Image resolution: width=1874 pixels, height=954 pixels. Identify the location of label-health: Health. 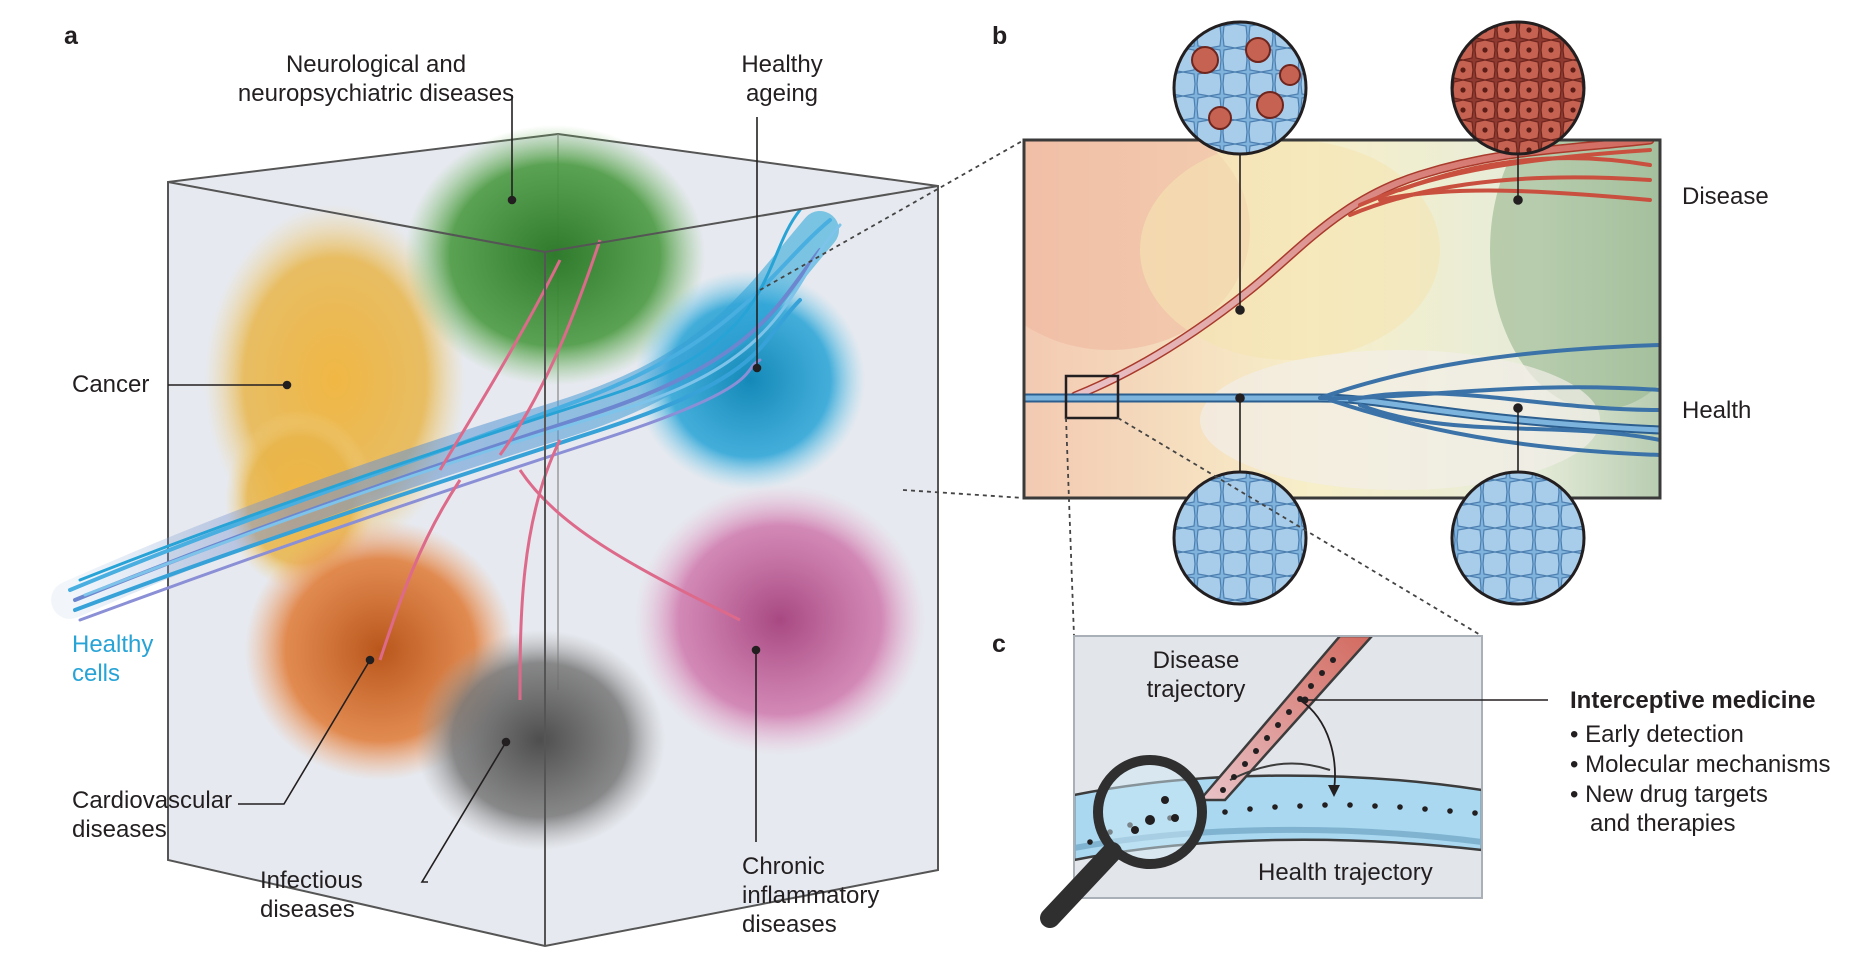
(1717, 410).